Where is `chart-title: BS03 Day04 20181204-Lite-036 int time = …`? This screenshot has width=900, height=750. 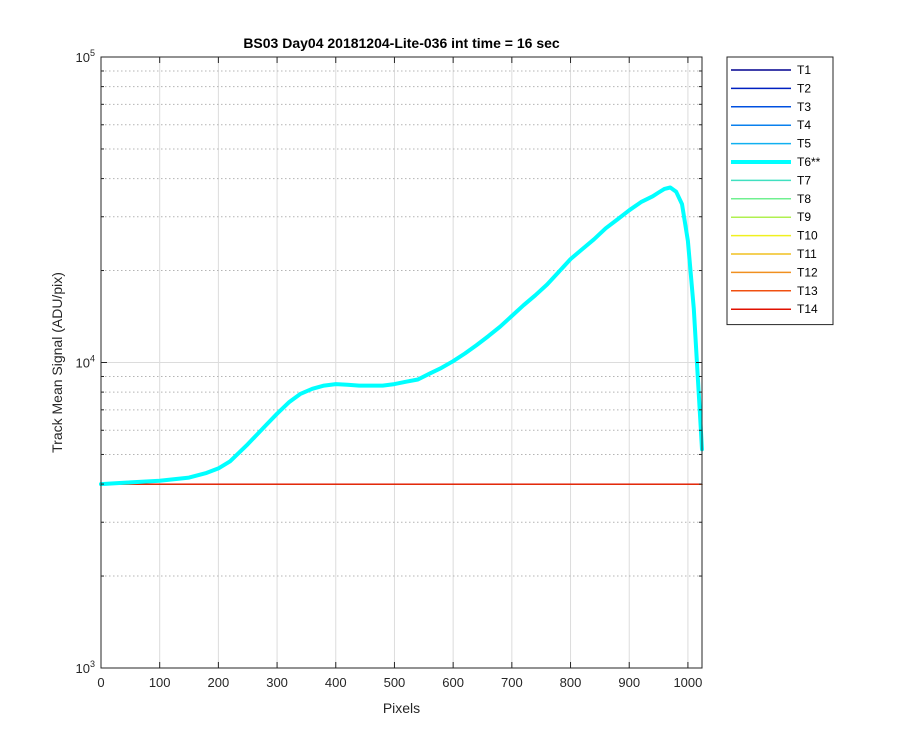 chart-title: BS03 Day04 20181204-Lite-036 int time = … is located at coordinates (401, 43).